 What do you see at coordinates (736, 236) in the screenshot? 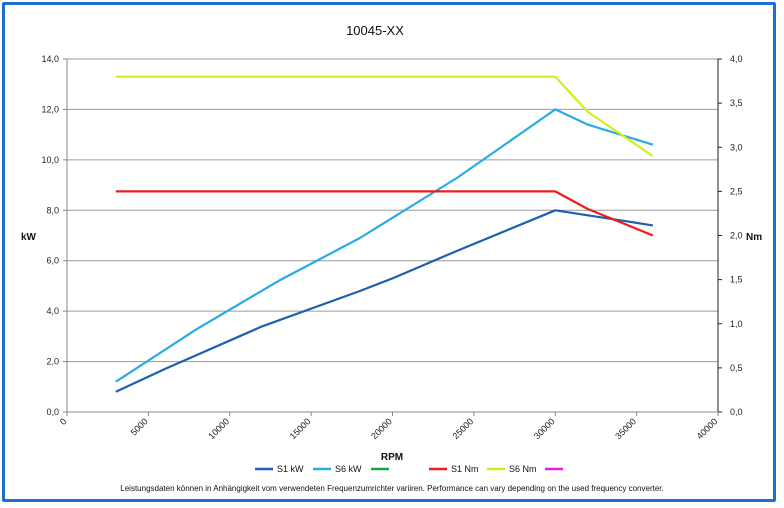
I see `y-right-tick-label: 2,0` at bounding box center [736, 236].